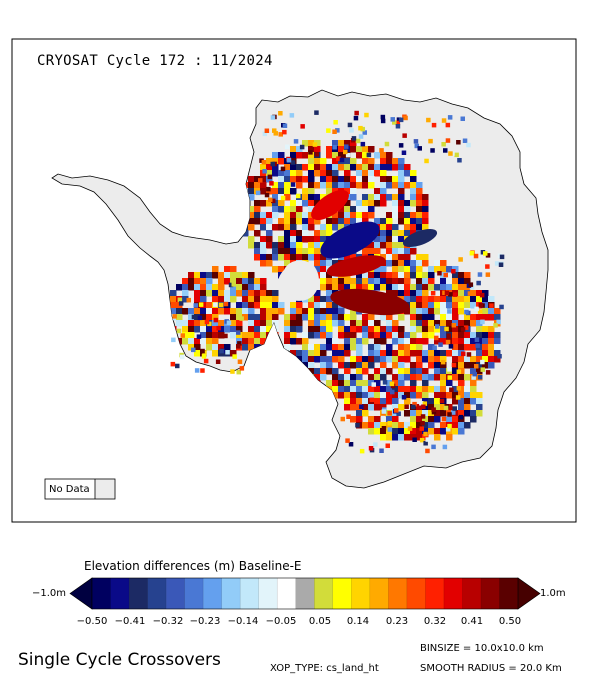  Describe the element at coordinates (119, 660) in the screenshot. I see `footer-title: Single Cycle Crossovers` at that location.